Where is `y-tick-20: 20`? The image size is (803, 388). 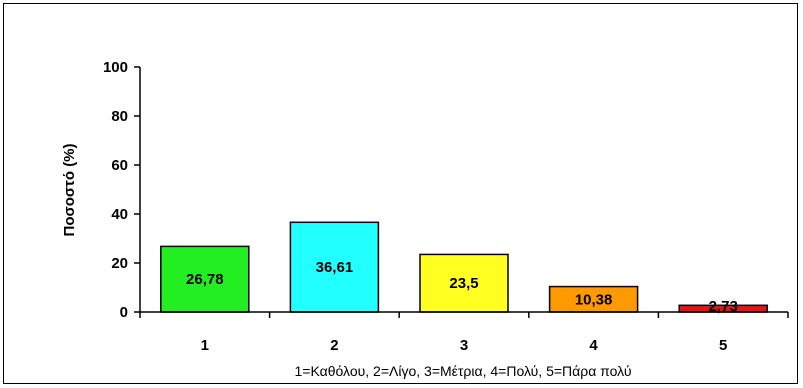 y-tick-20: 20 is located at coordinates (119, 263).